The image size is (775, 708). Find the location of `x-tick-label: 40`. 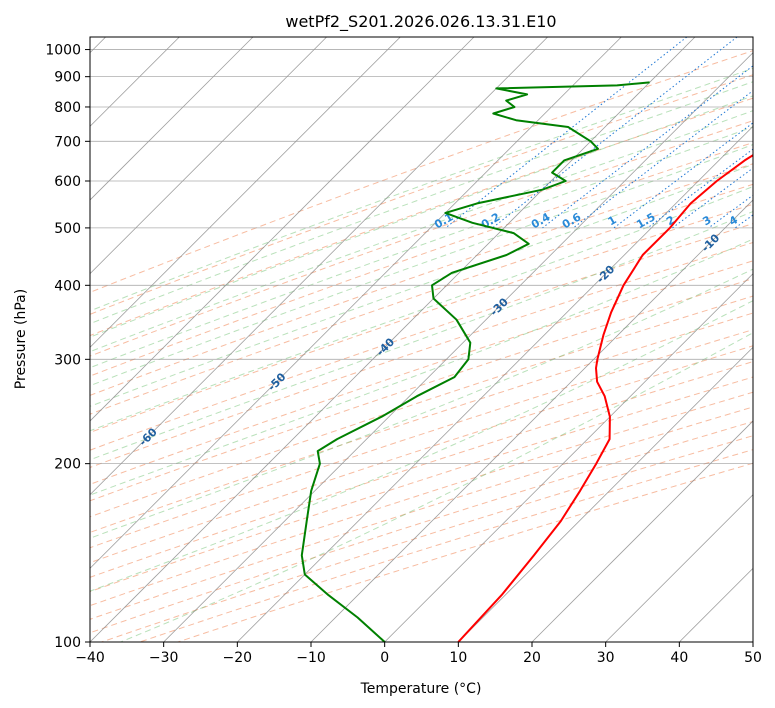

x-tick-label: 40 is located at coordinates (679, 658).